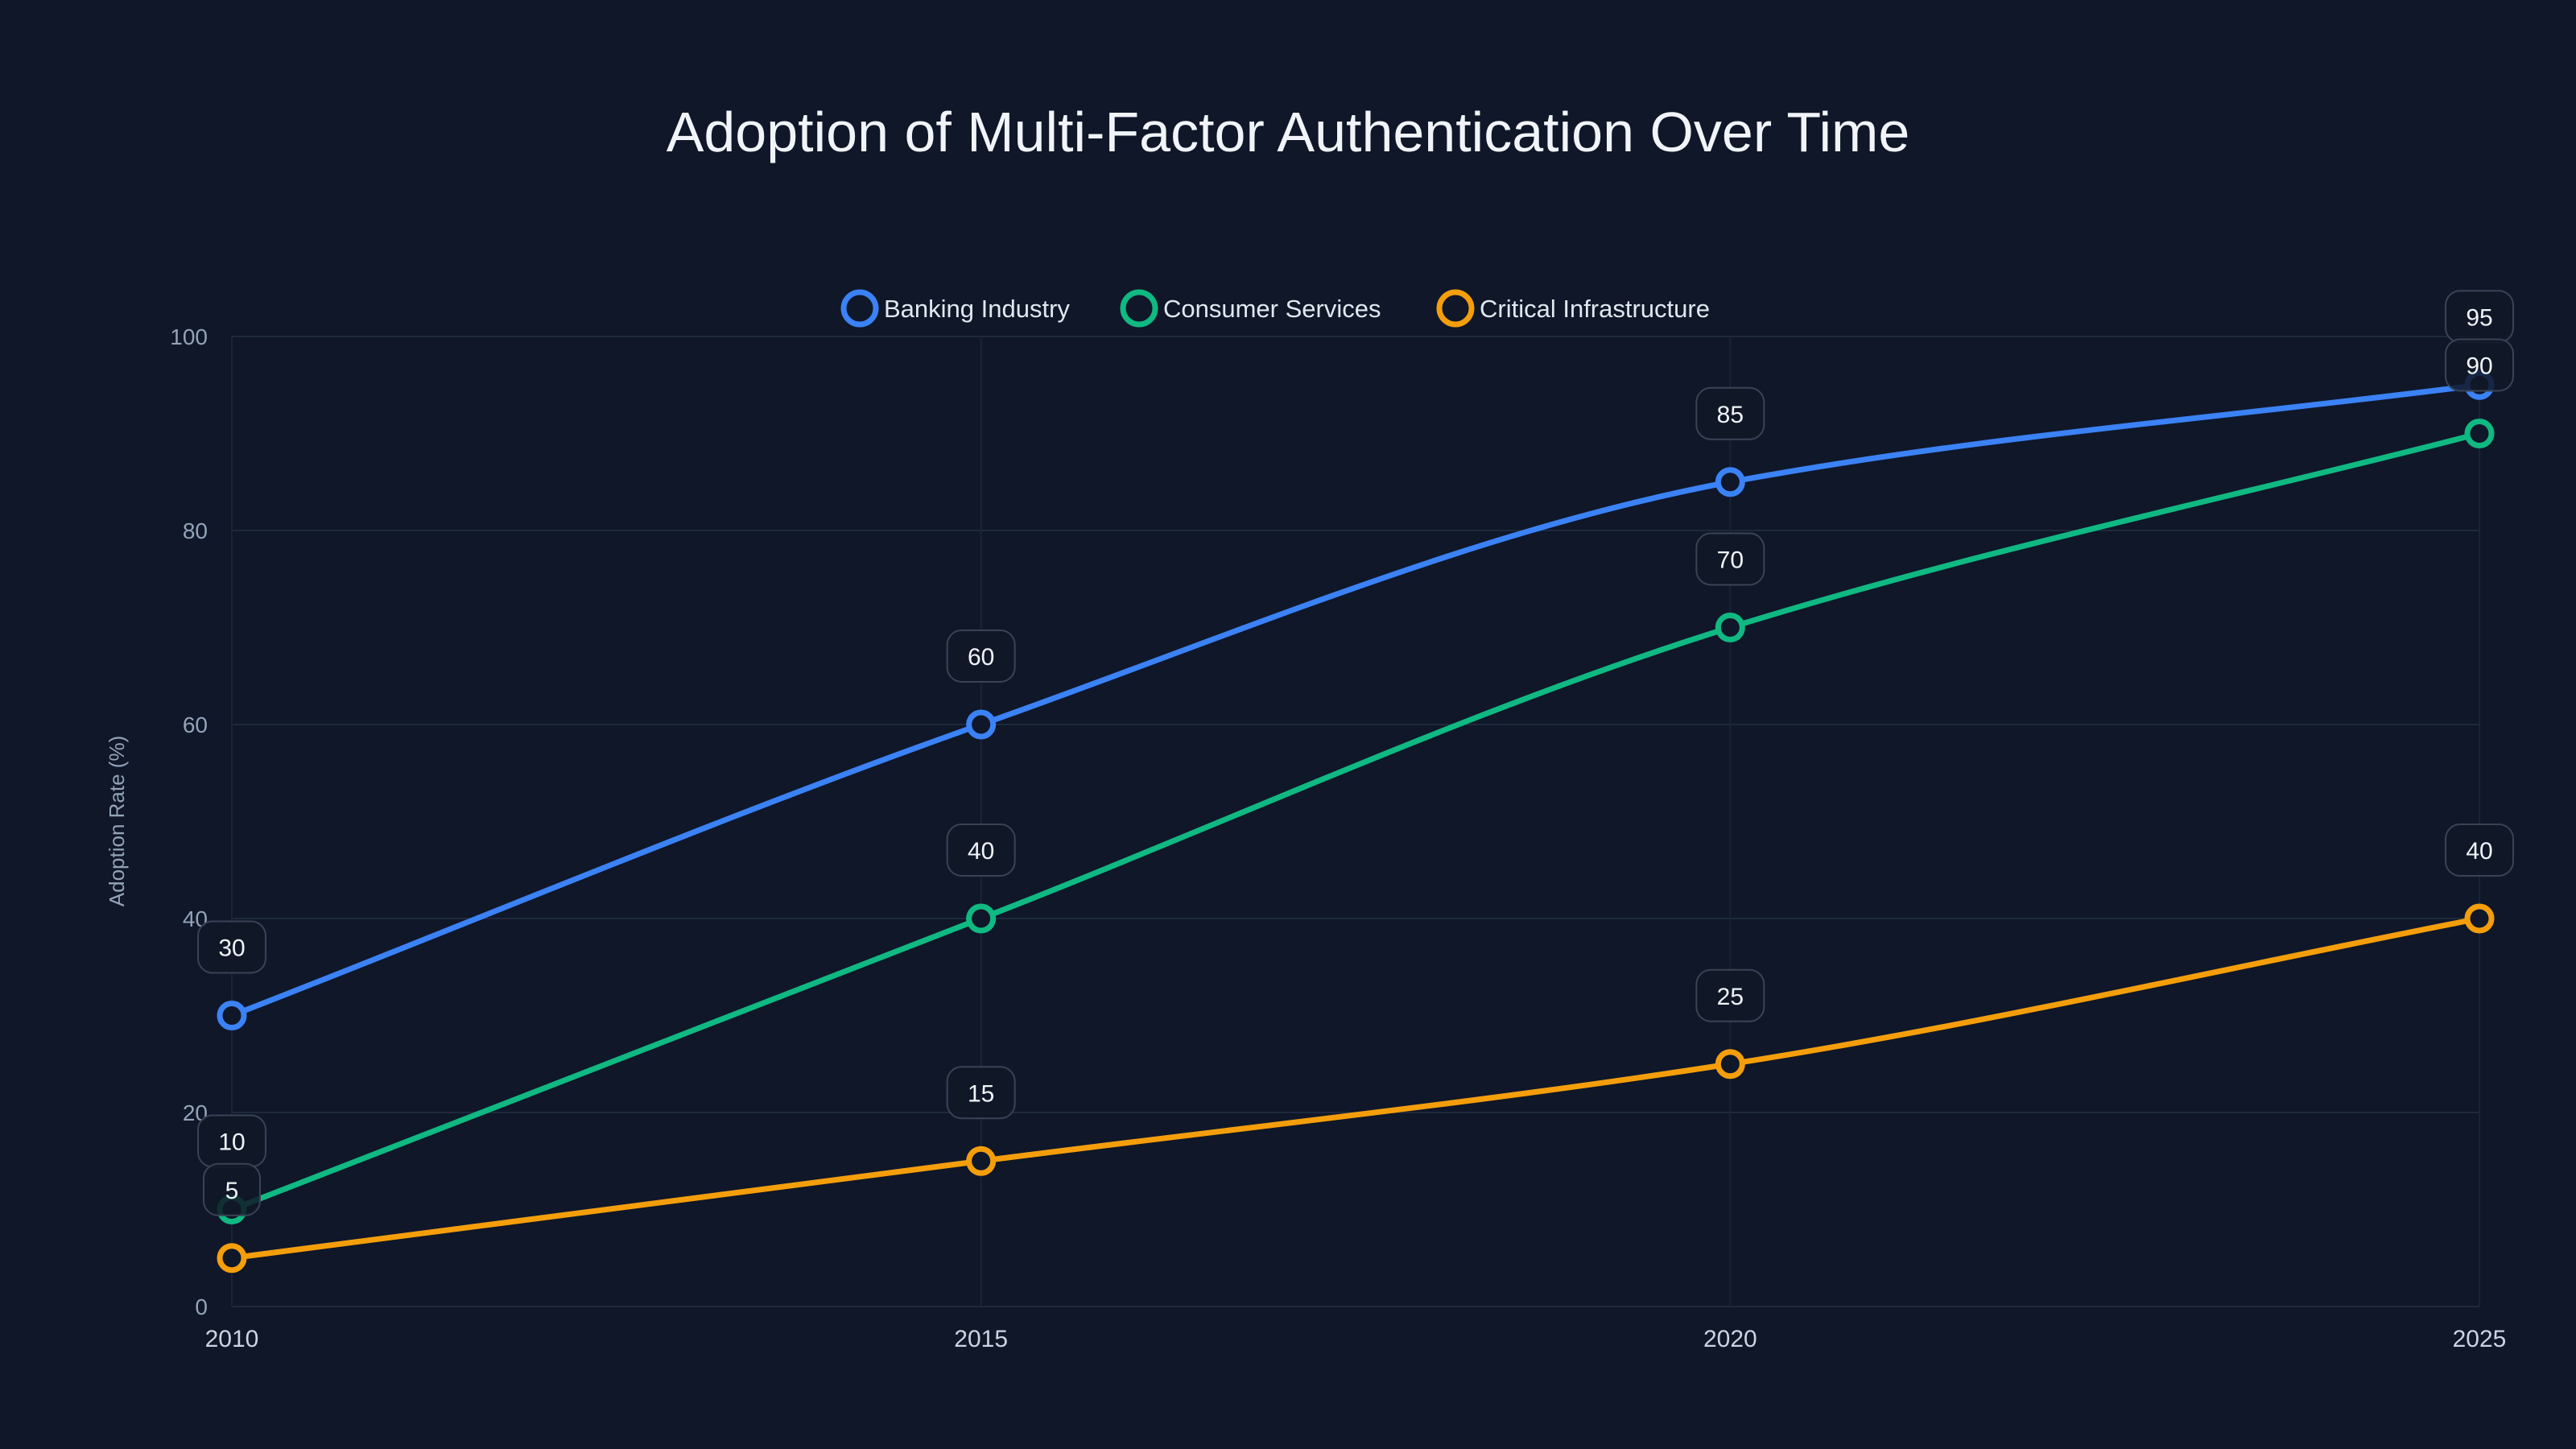 This screenshot has height=1449, width=2576. I want to click on data-label: 30, so click(231, 948).